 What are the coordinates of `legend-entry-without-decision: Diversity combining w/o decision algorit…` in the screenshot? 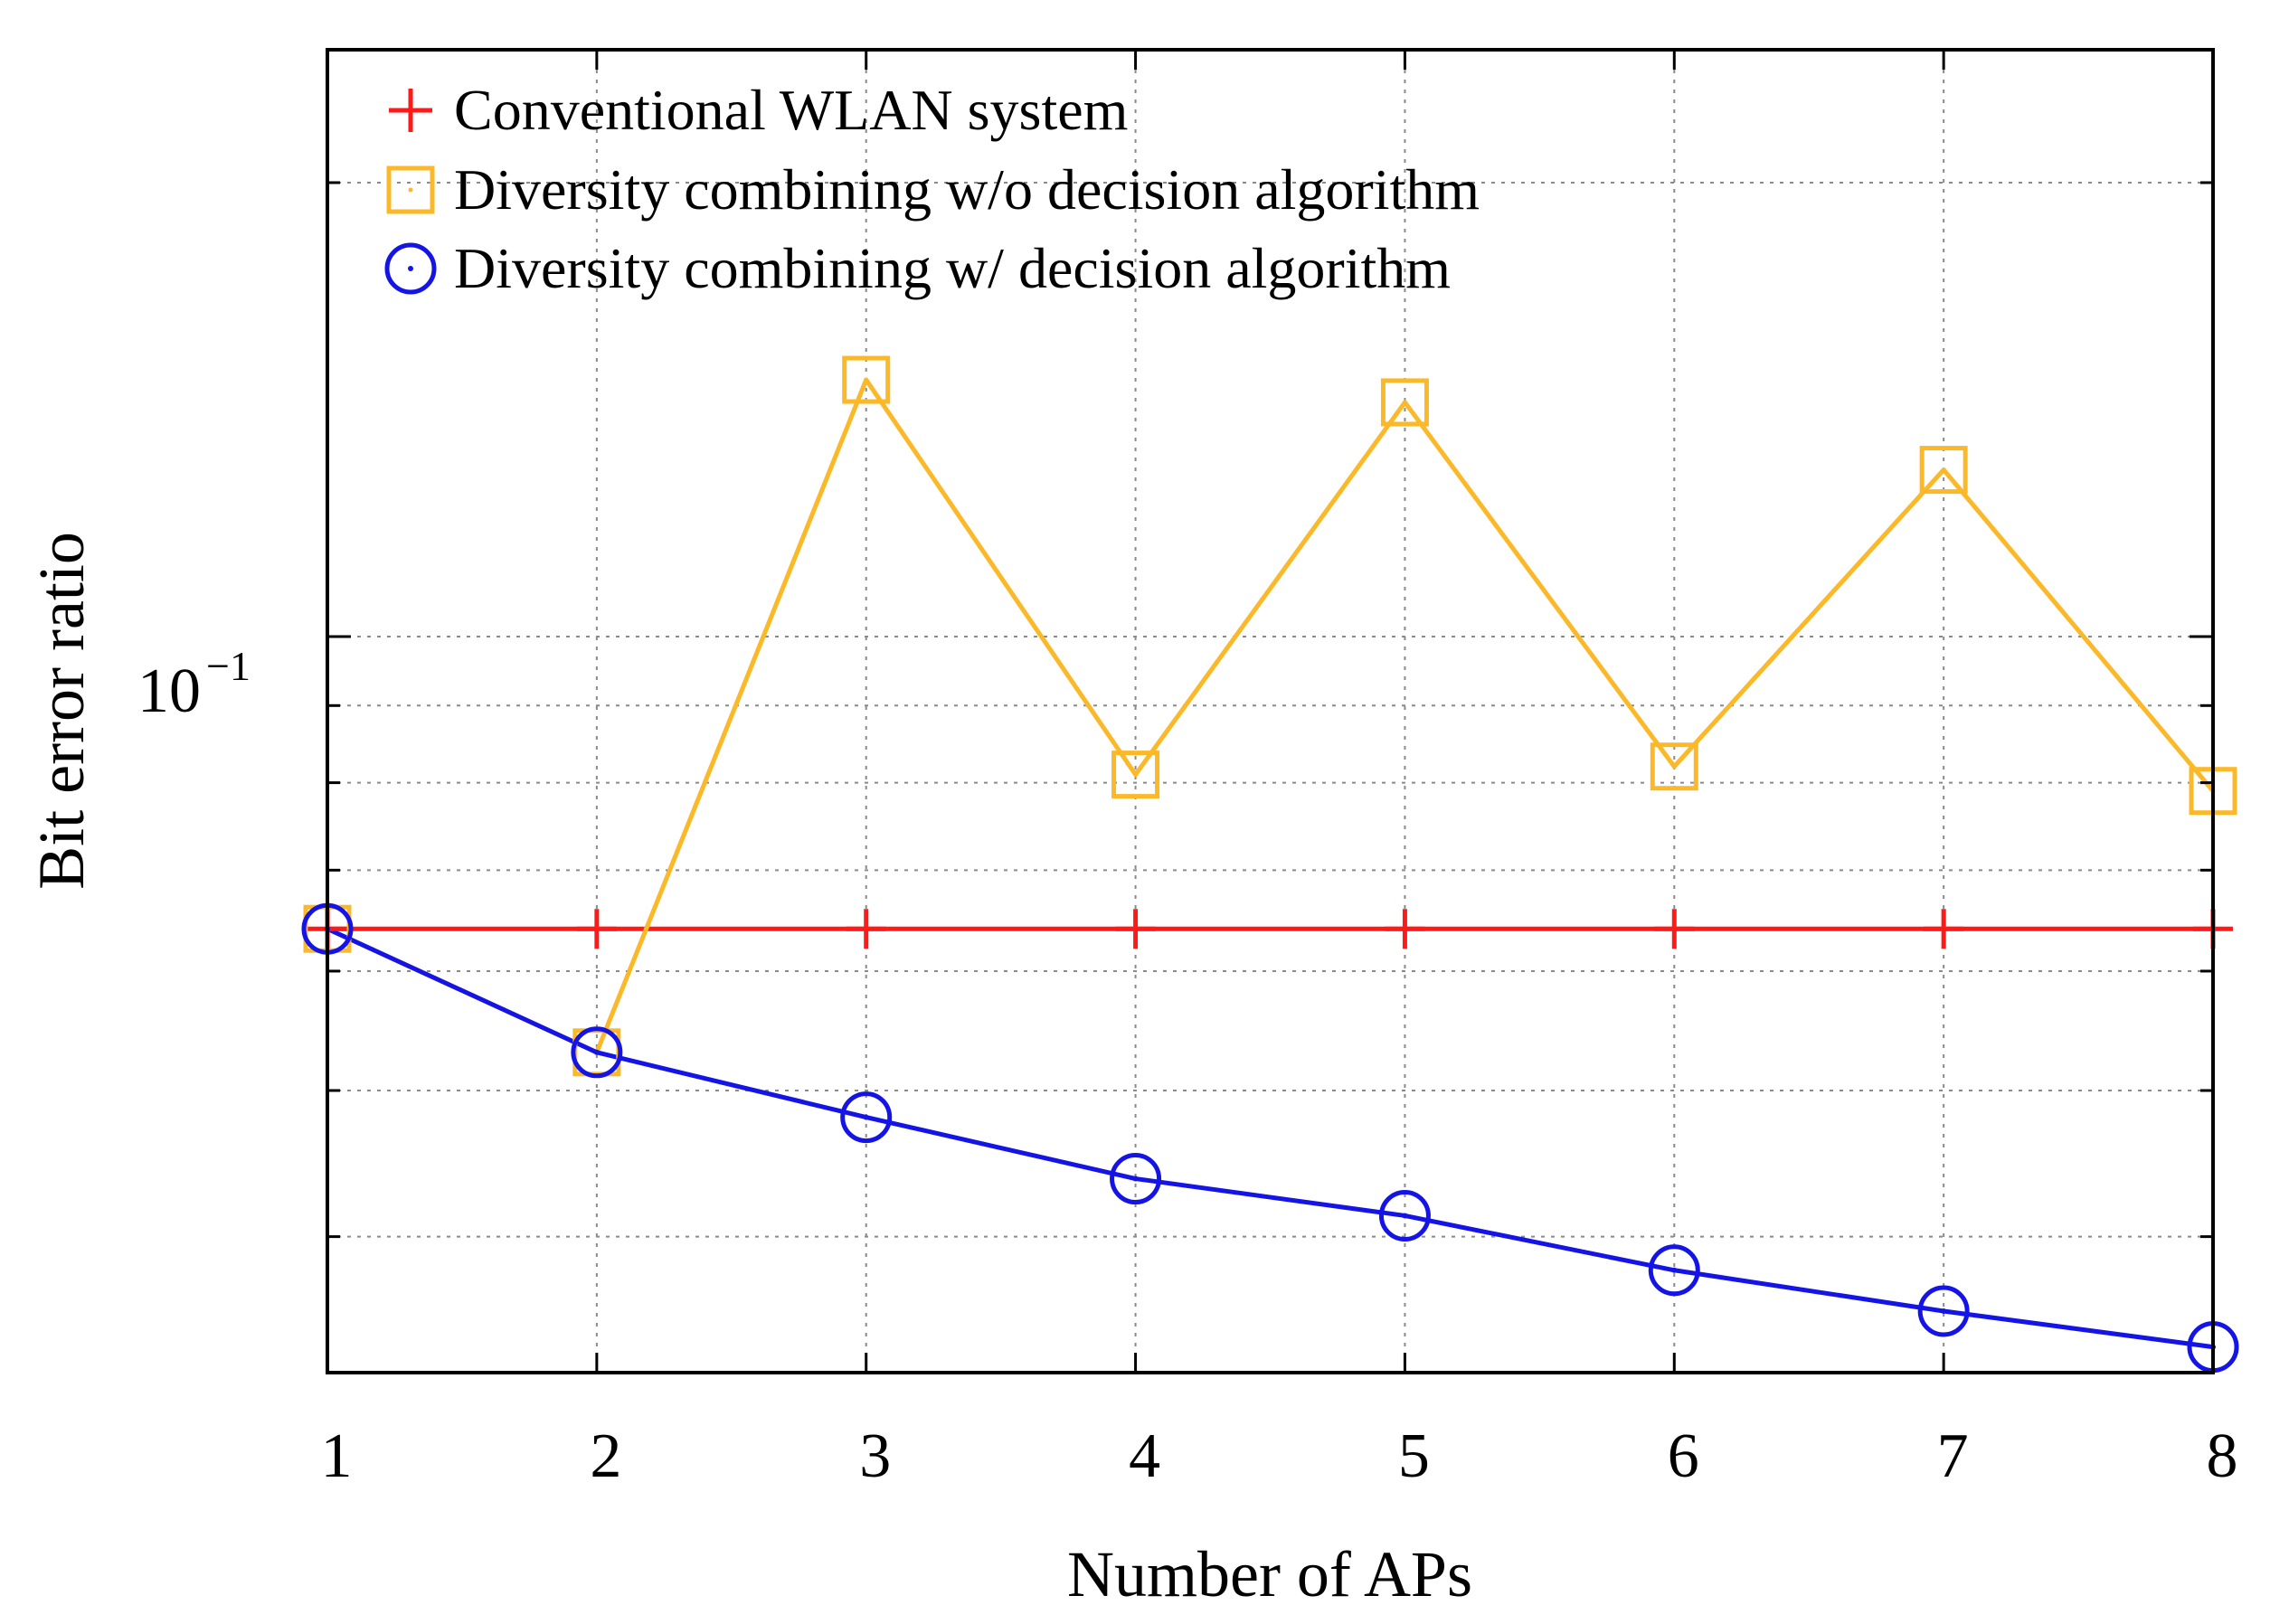 It's located at (933, 189).